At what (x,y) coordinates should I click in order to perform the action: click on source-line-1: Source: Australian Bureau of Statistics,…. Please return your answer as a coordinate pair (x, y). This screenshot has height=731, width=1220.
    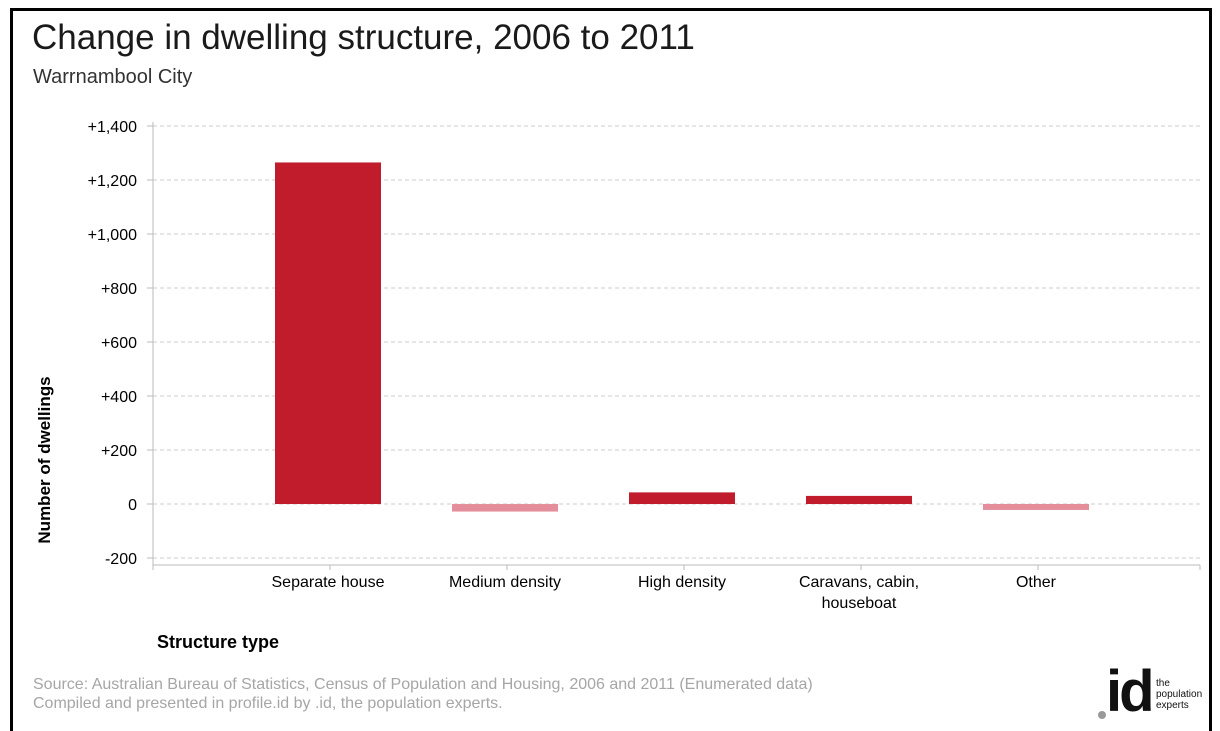
    Looking at the image, I should click on (423, 684).